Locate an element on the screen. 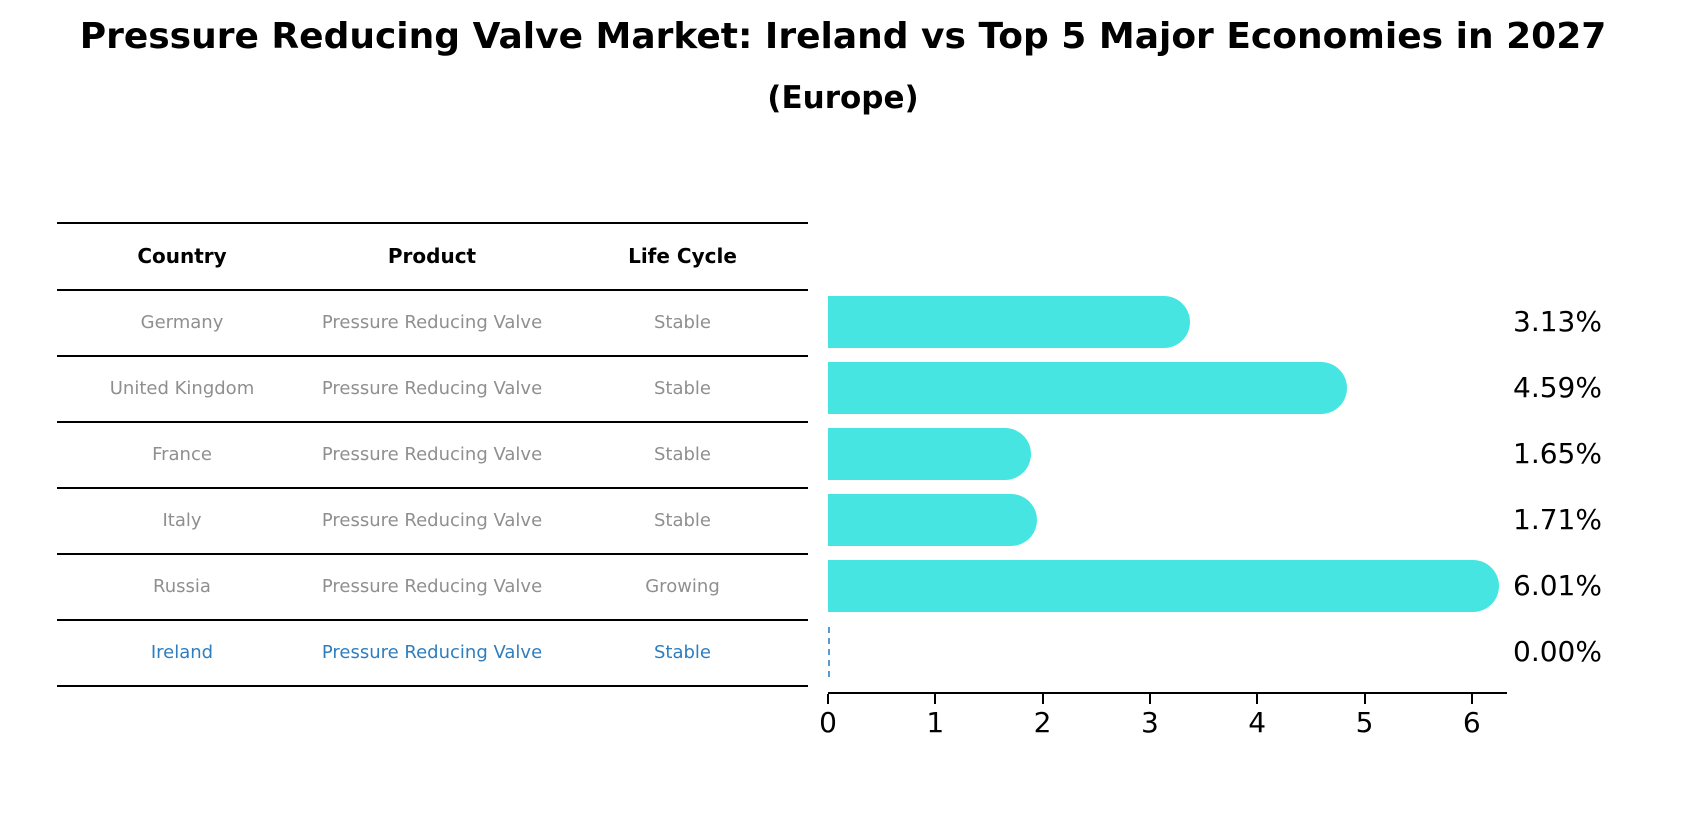 The width and height of the screenshot is (1686, 823). table-header-row: Country Product Life Cycle is located at coordinates (432, 255).